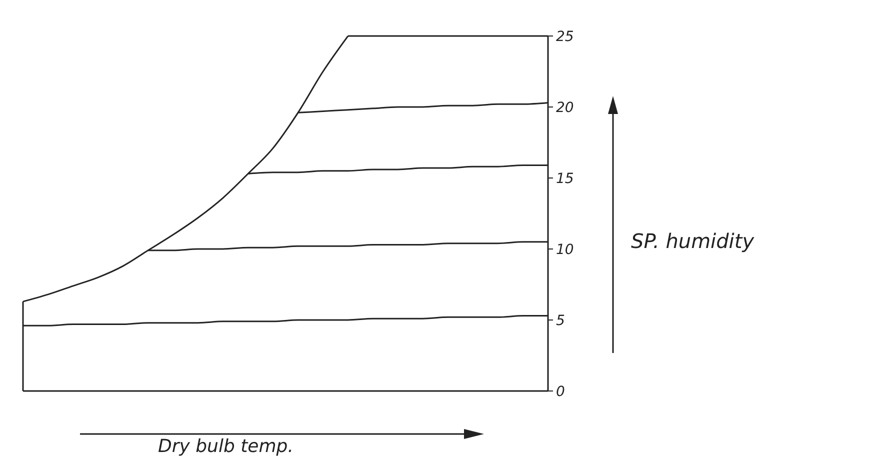  I want to click on y-tick-label: 5, so click(560, 320).